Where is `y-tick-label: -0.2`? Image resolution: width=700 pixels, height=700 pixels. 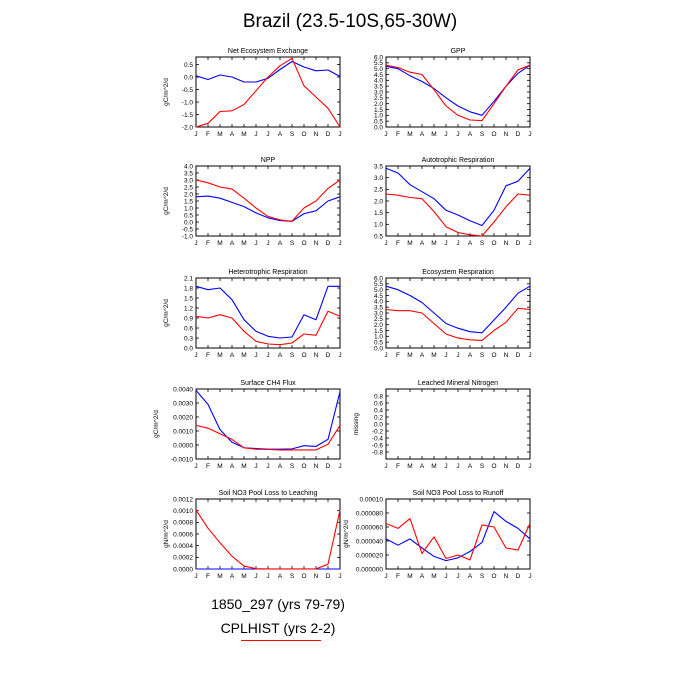
y-tick-label: -0.2 is located at coordinates (378, 431).